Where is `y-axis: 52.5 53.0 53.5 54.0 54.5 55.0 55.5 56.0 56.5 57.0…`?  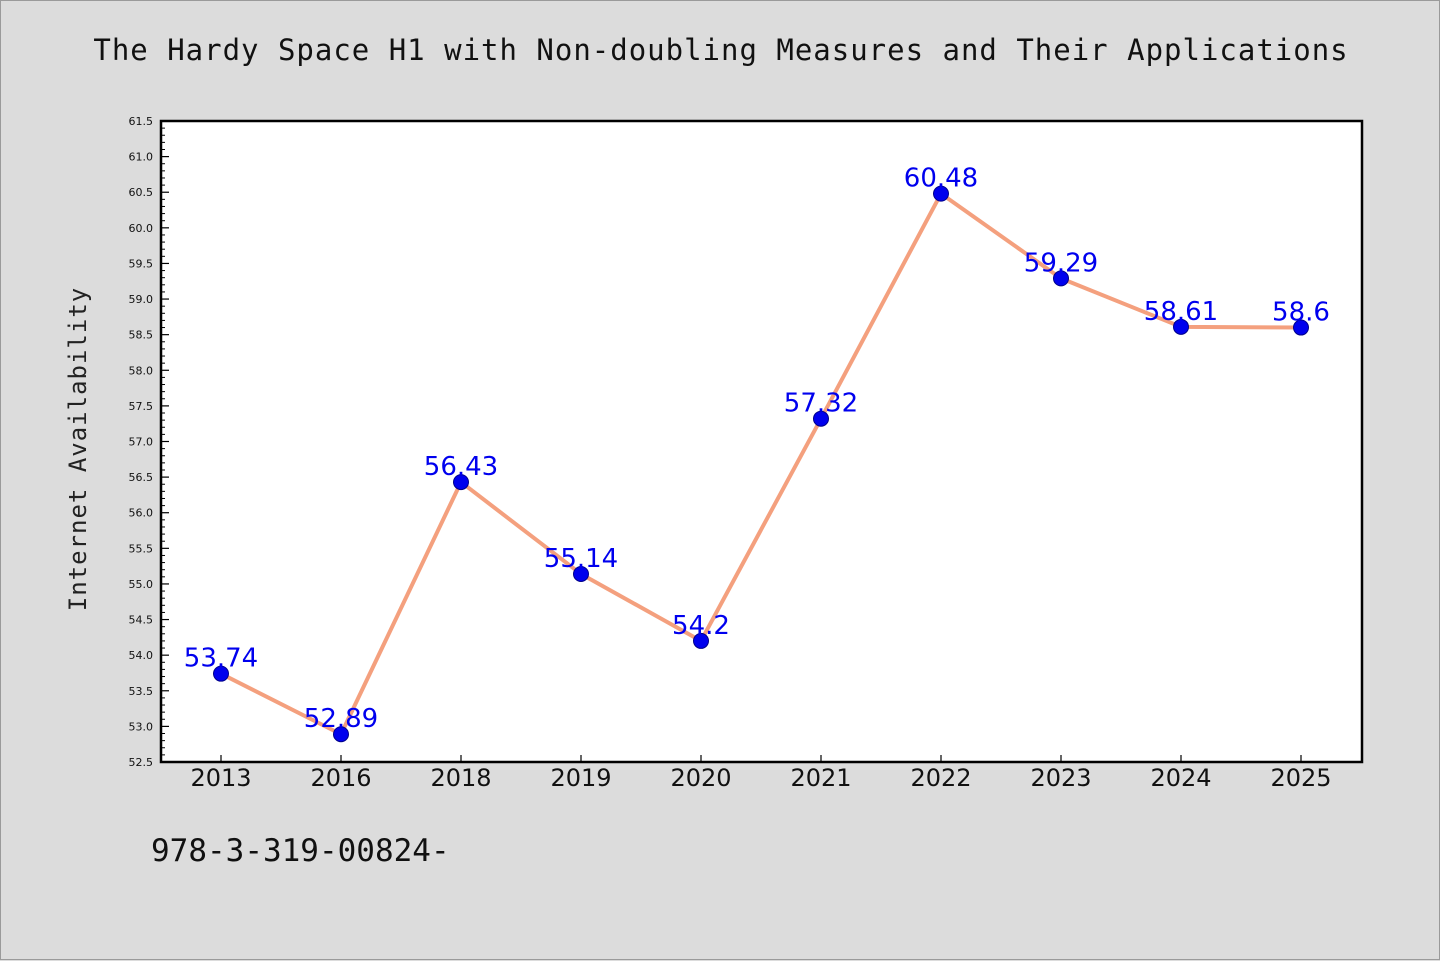
y-axis: 52.5 53.0 53.5 54.0 54.5 55.0 55.5 56.0 56.5 57.0… is located at coordinates (149, 442).